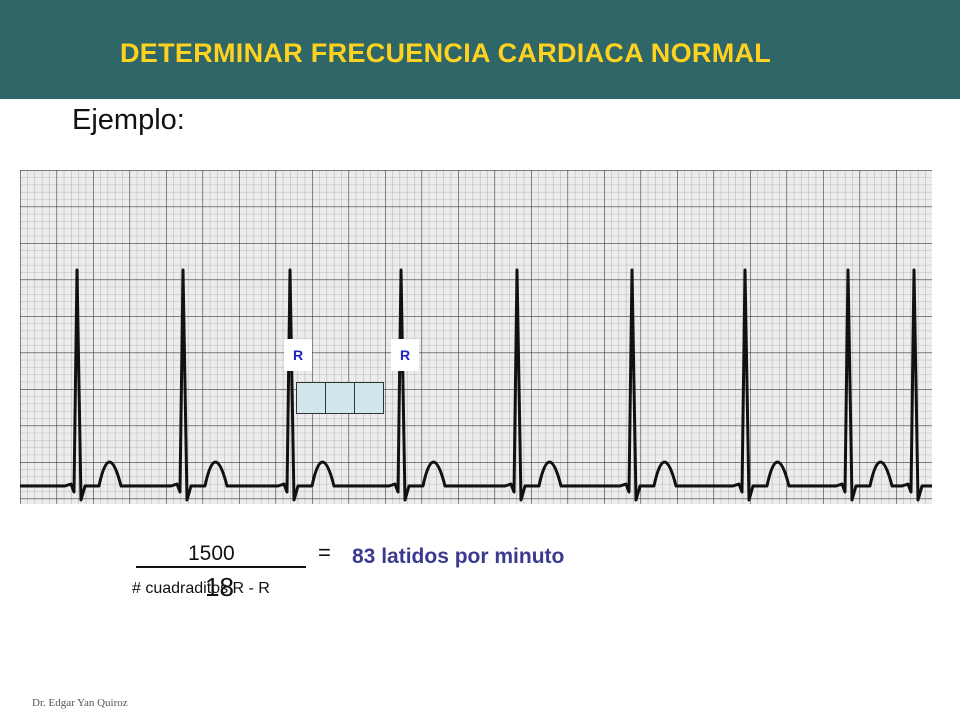  I want to click on formula-equals: =, so click(324, 552).